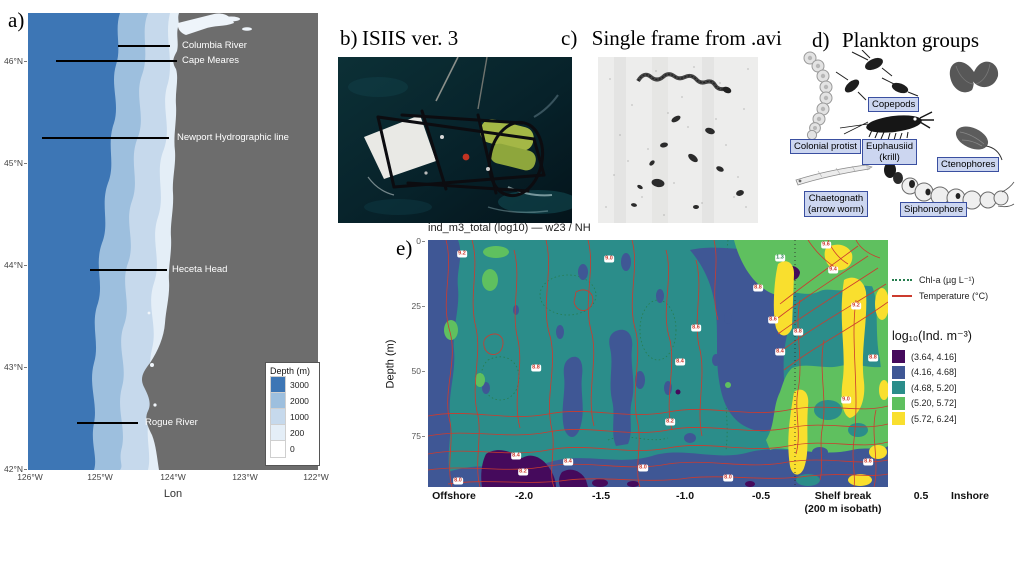 This screenshot has width=1020, height=574. What do you see at coordinates (316, 477) in the screenshot?
I see `lon-tick: 122°W` at bounding box center [316, 477].